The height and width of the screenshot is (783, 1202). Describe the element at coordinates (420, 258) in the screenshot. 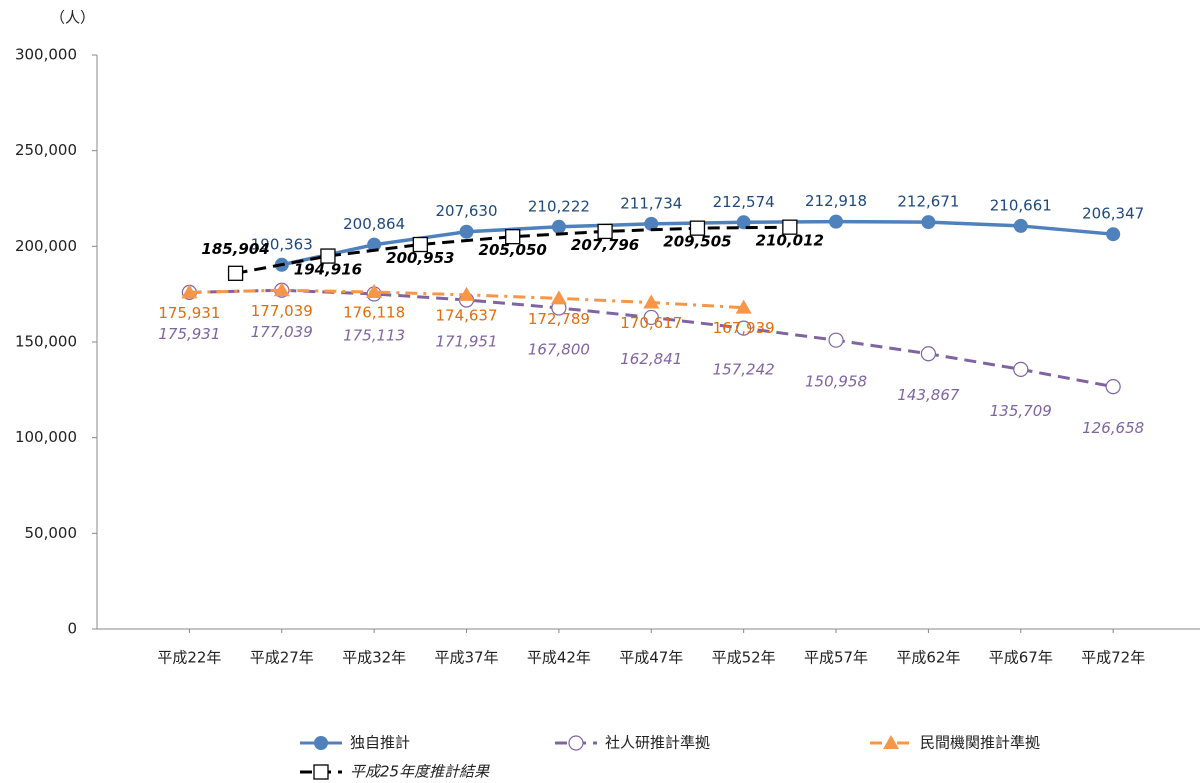

I see `data-label: 200,953` at that location.